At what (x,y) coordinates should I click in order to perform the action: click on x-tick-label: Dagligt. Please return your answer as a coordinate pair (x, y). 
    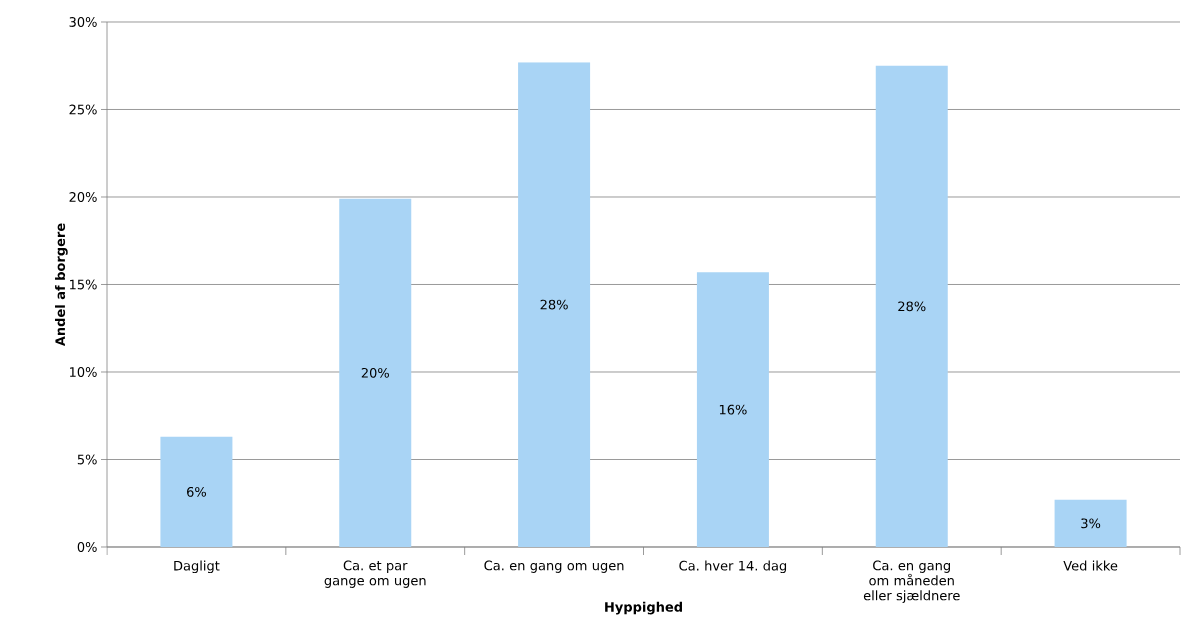
    Looking at the image, I should click on (197, 567).